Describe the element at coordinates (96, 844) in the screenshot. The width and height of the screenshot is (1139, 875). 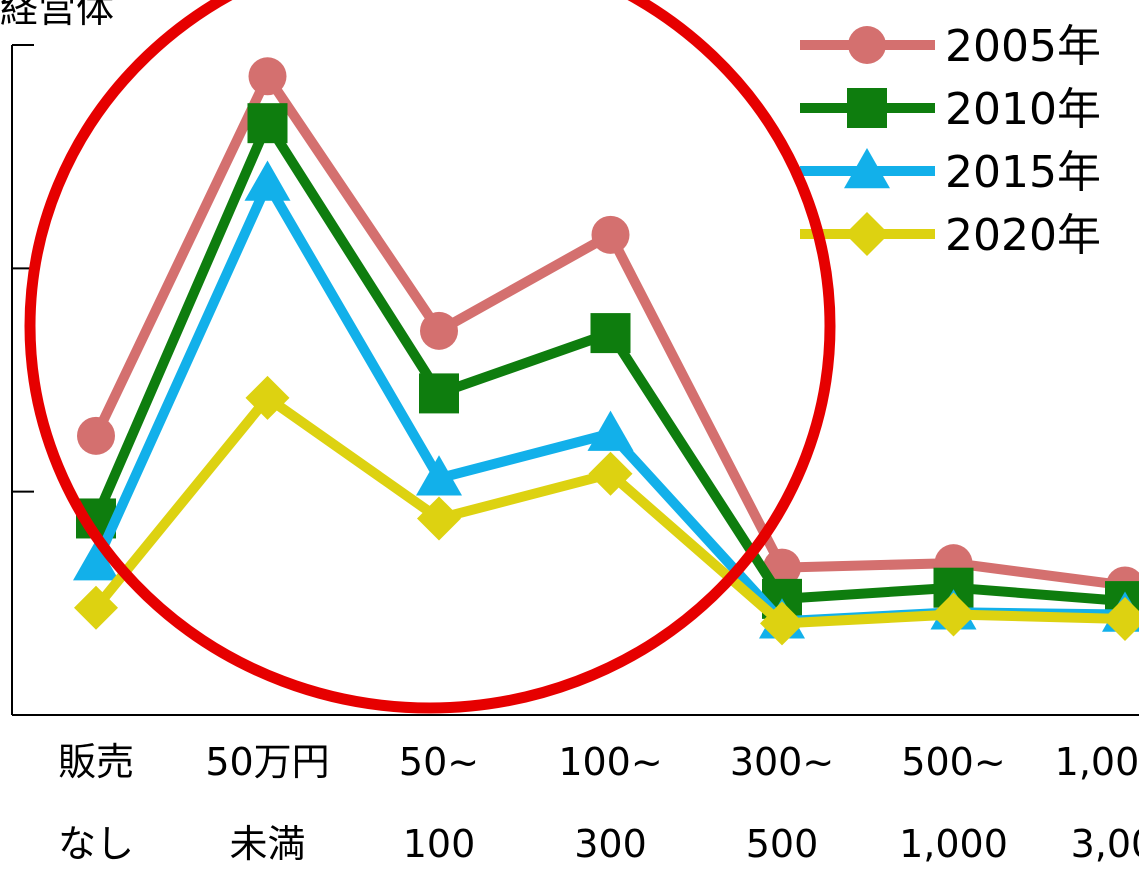
I see `x-tick-label: なし` at that location.